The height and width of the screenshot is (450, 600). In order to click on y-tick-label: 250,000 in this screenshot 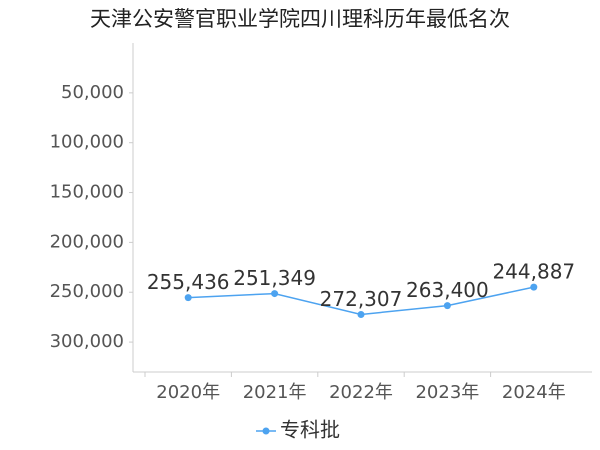, I will do `click(87, 291)`.